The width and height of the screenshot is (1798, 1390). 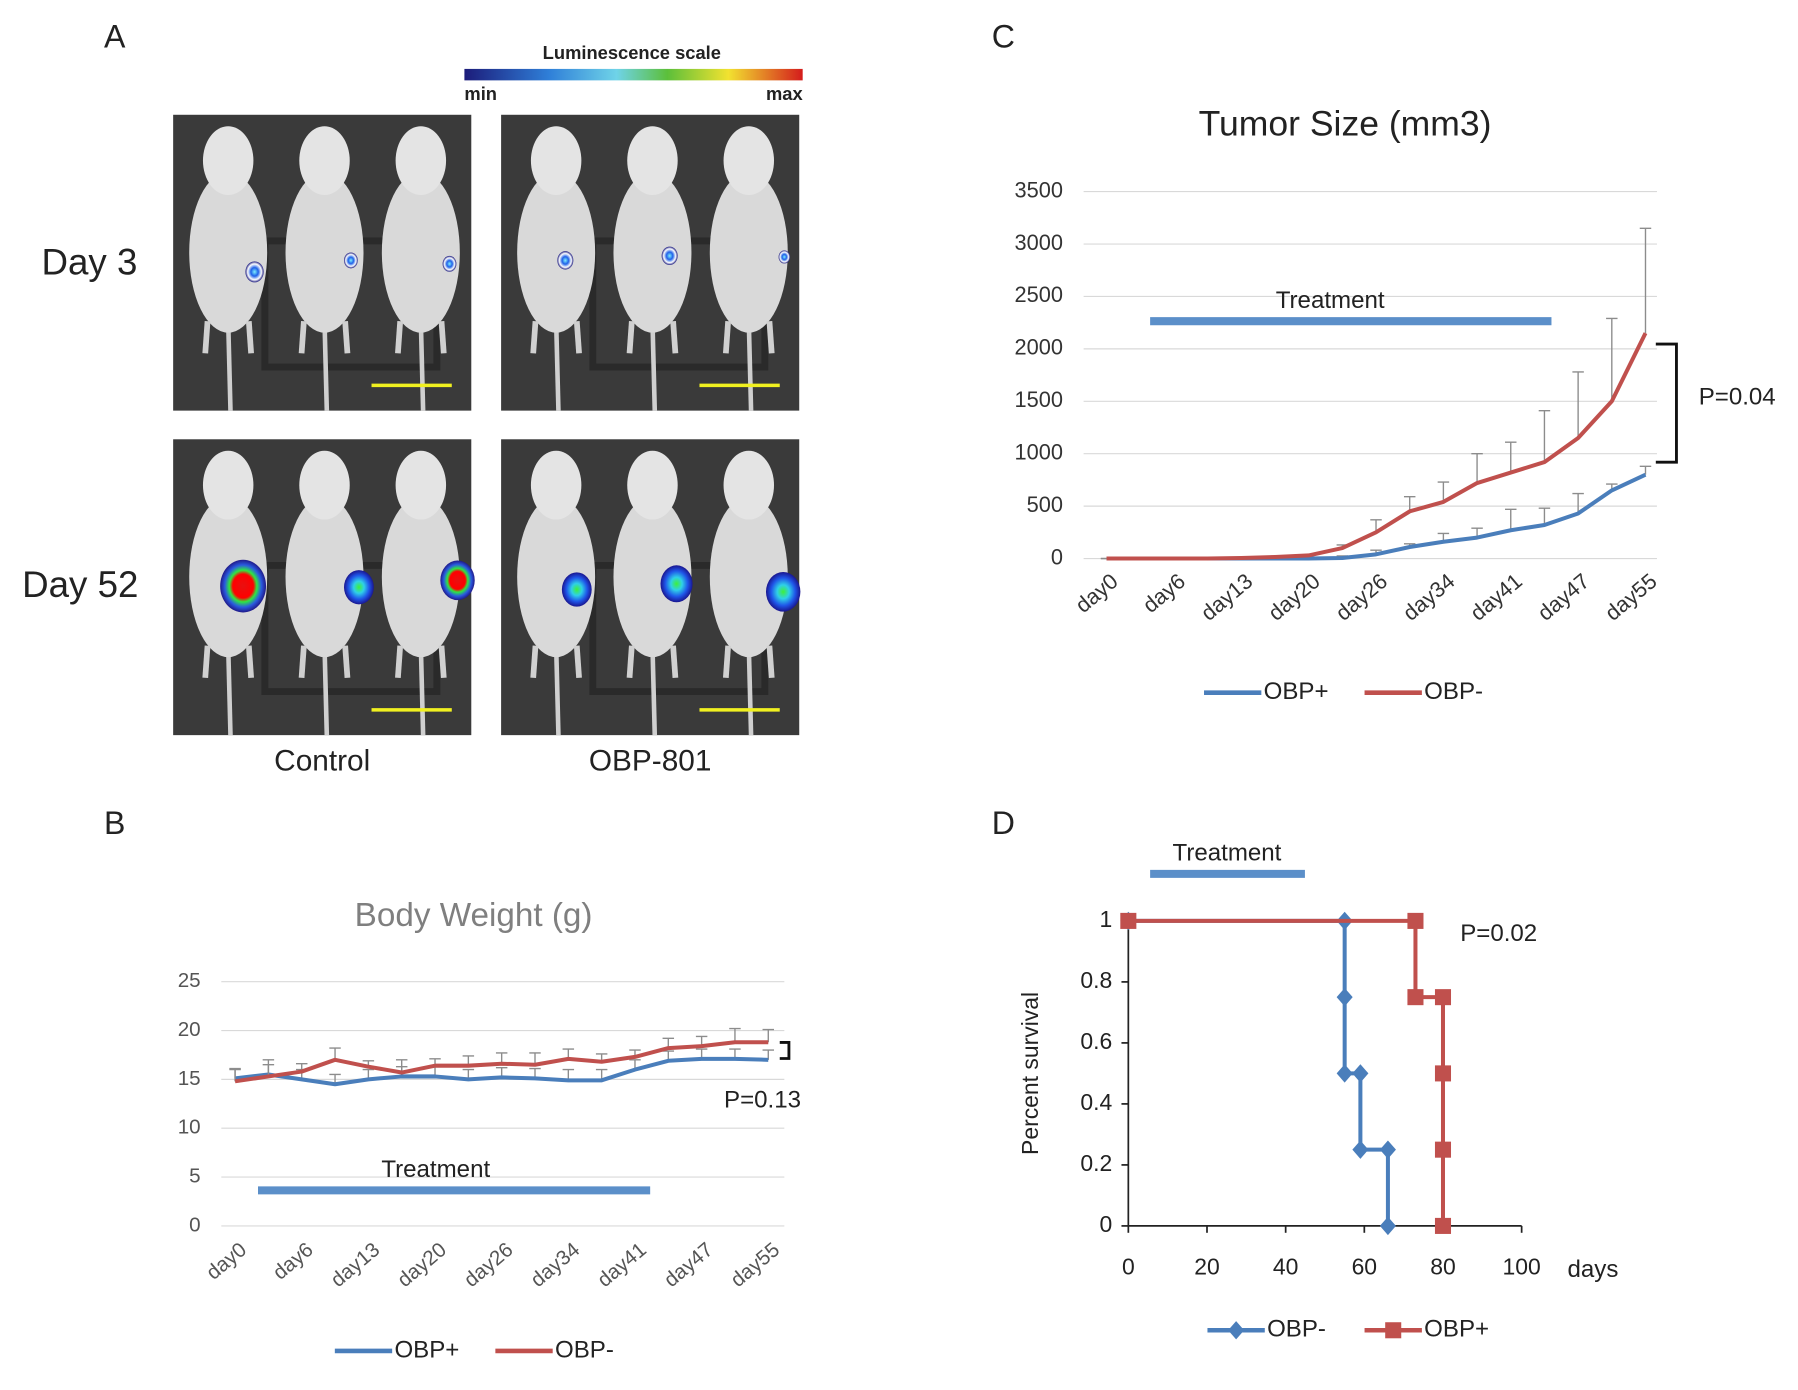 I want to click on x-tick-label: day26, so click(x=1362, y=596).